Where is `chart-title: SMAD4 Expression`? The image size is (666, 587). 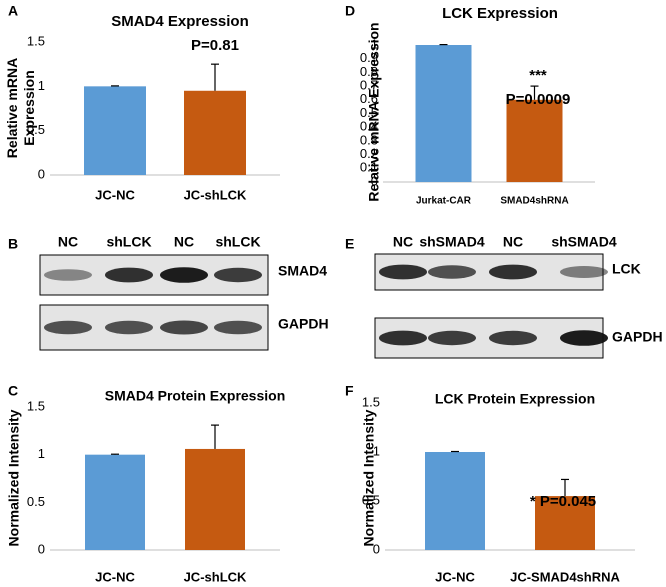
chart-title: SMAD4 Expression is located at coordinates (180, 21).